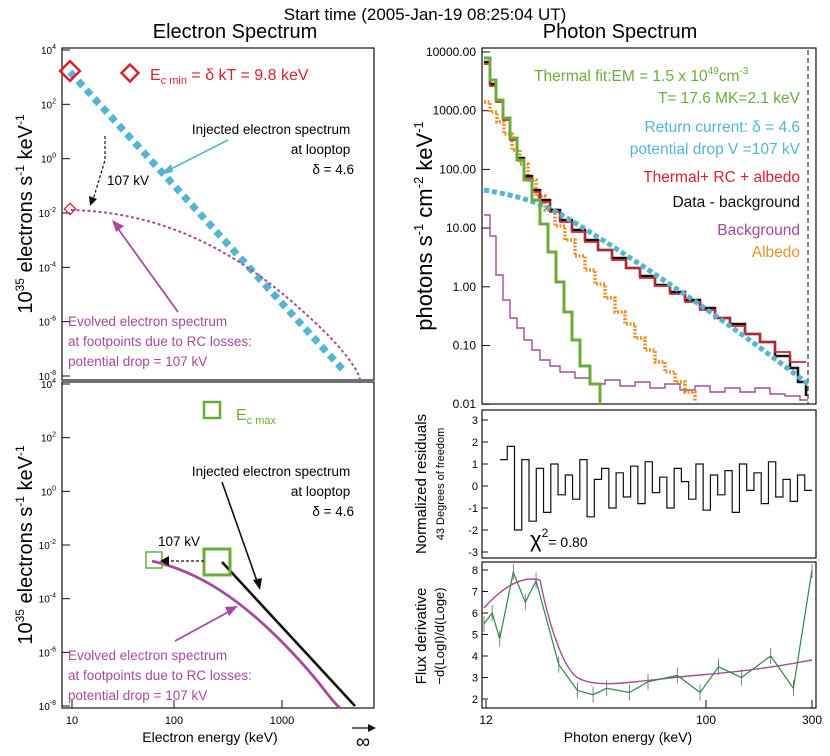 This screenshot has width=830, height=756. Describe the element at coordinates (650, 713) in the screenshot. I see `photon-x-ticks: 12 100 300` at that location.